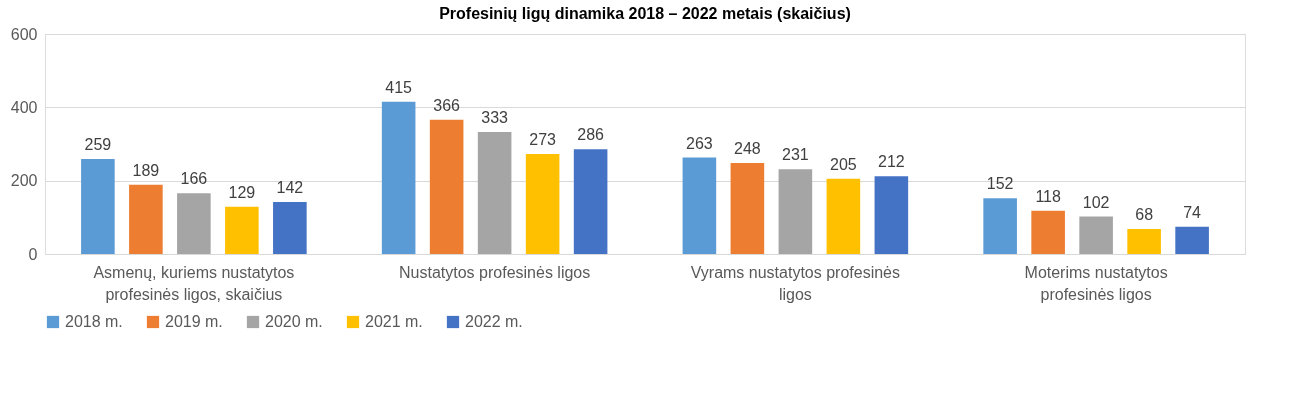 This screenshot has height=401, width=1313. I want to click on data-label: 129, so click(242, 192).